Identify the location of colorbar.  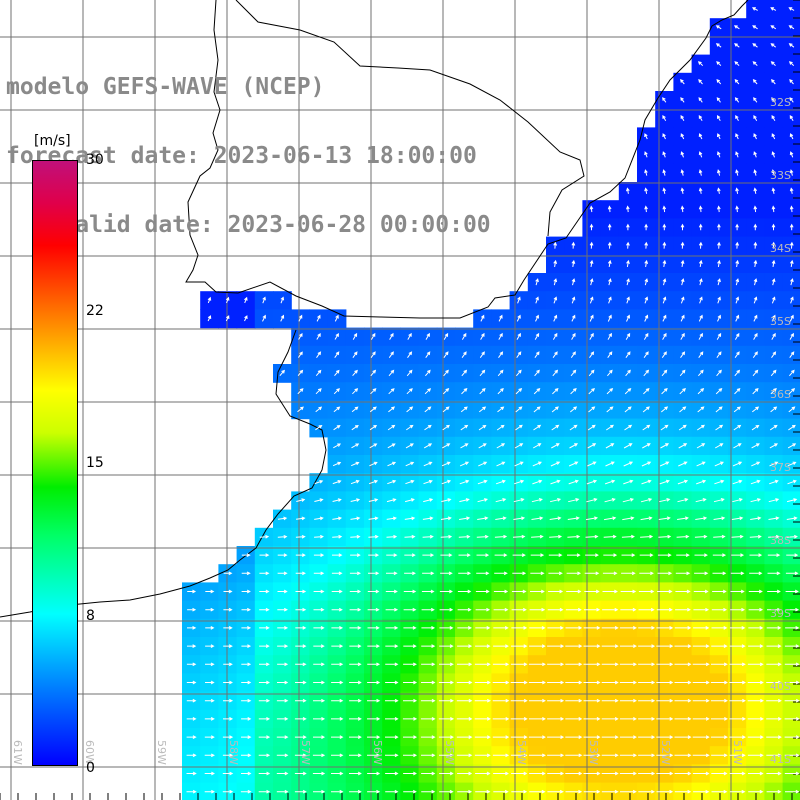
(55, 463).